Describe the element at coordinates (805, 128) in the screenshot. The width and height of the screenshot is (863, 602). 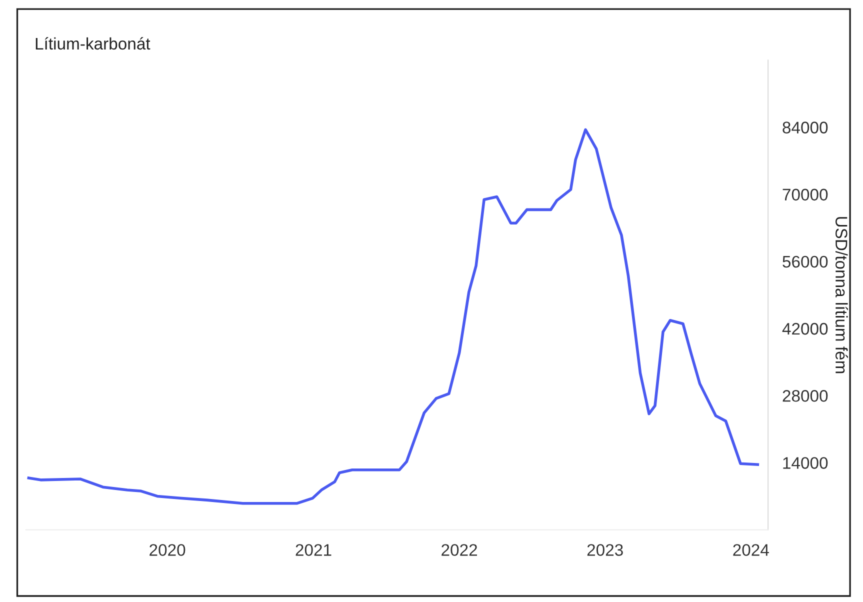
I see `y-tick-label: 84000` at that location.